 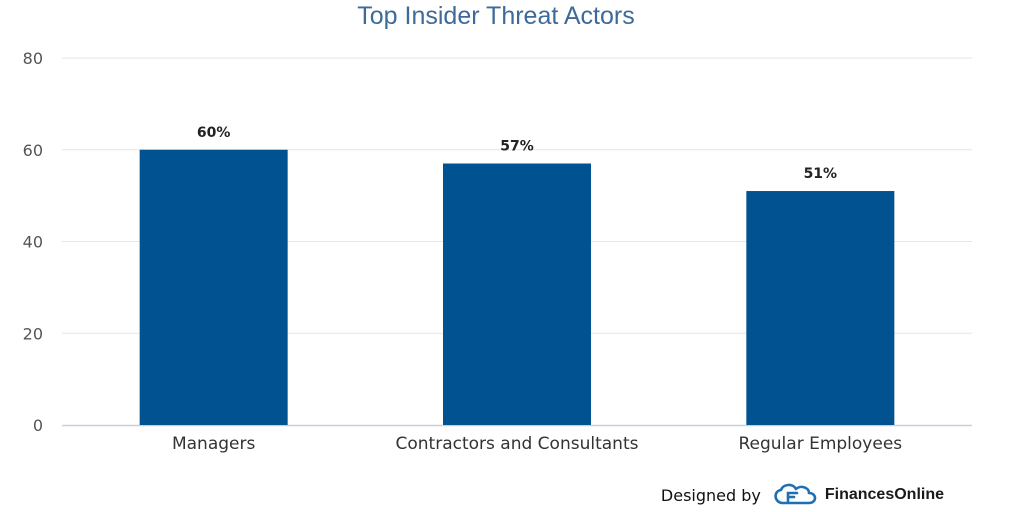 I want to click on designer-credit: Designed by FinancesOnline, so click(x=802, y=495).